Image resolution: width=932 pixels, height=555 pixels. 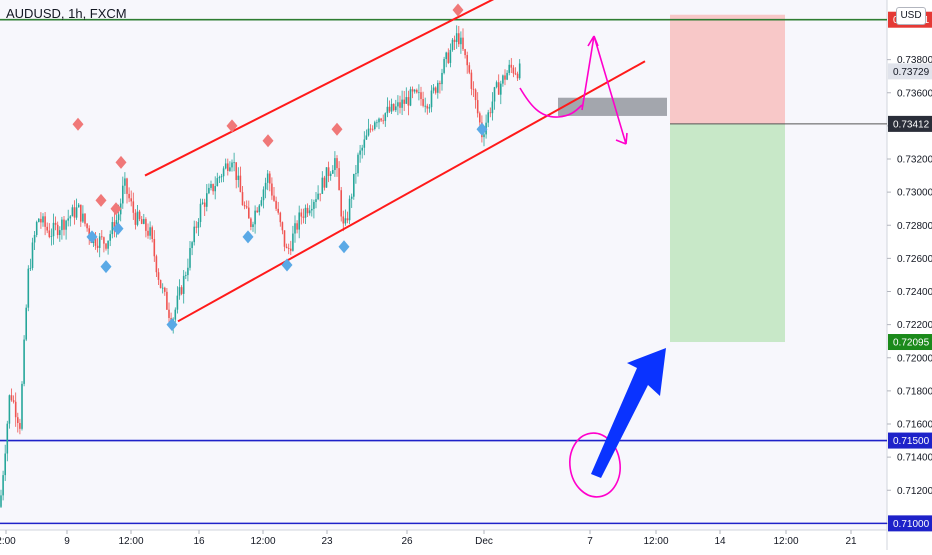 I want to click on swing-high-marker, so click(x=268, y=141).